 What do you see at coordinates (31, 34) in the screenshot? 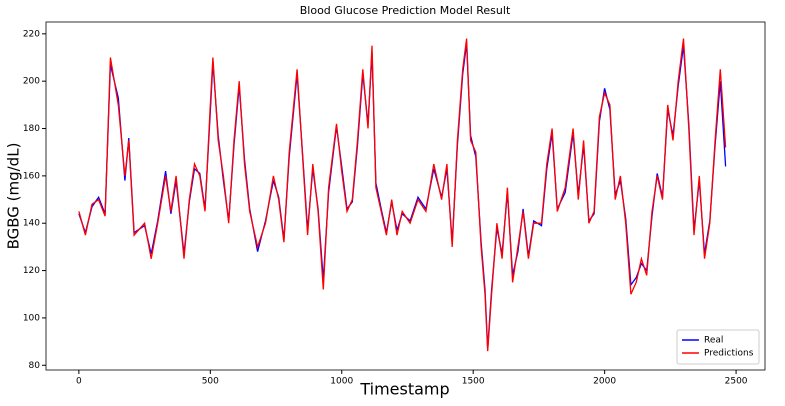
I see `y-tick-label: 220` at bounding box center [31, 34].